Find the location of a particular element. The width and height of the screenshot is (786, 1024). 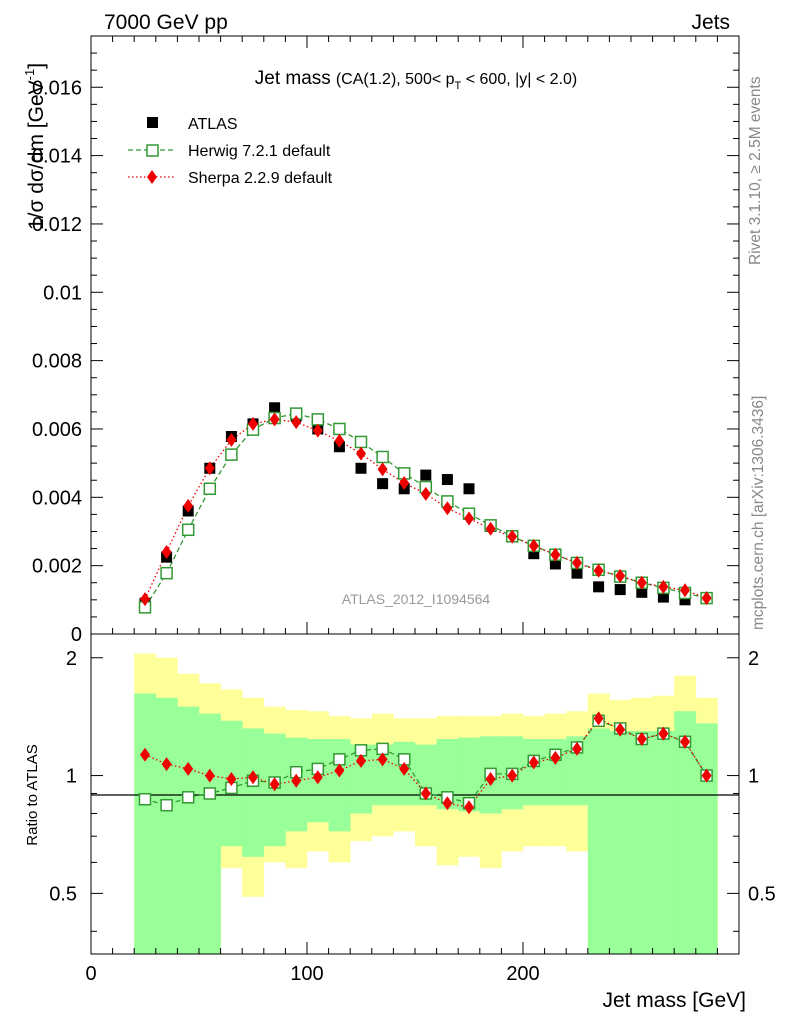

main-y-title-text: 1/σ dσ/dm [GeV is located at coordinates (36, 155).